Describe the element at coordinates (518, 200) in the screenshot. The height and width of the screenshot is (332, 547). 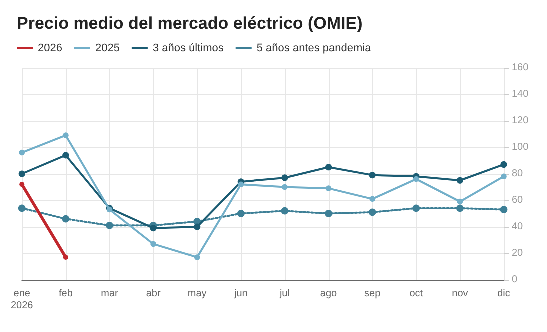
I see `y-tick-label: 60` at that location.